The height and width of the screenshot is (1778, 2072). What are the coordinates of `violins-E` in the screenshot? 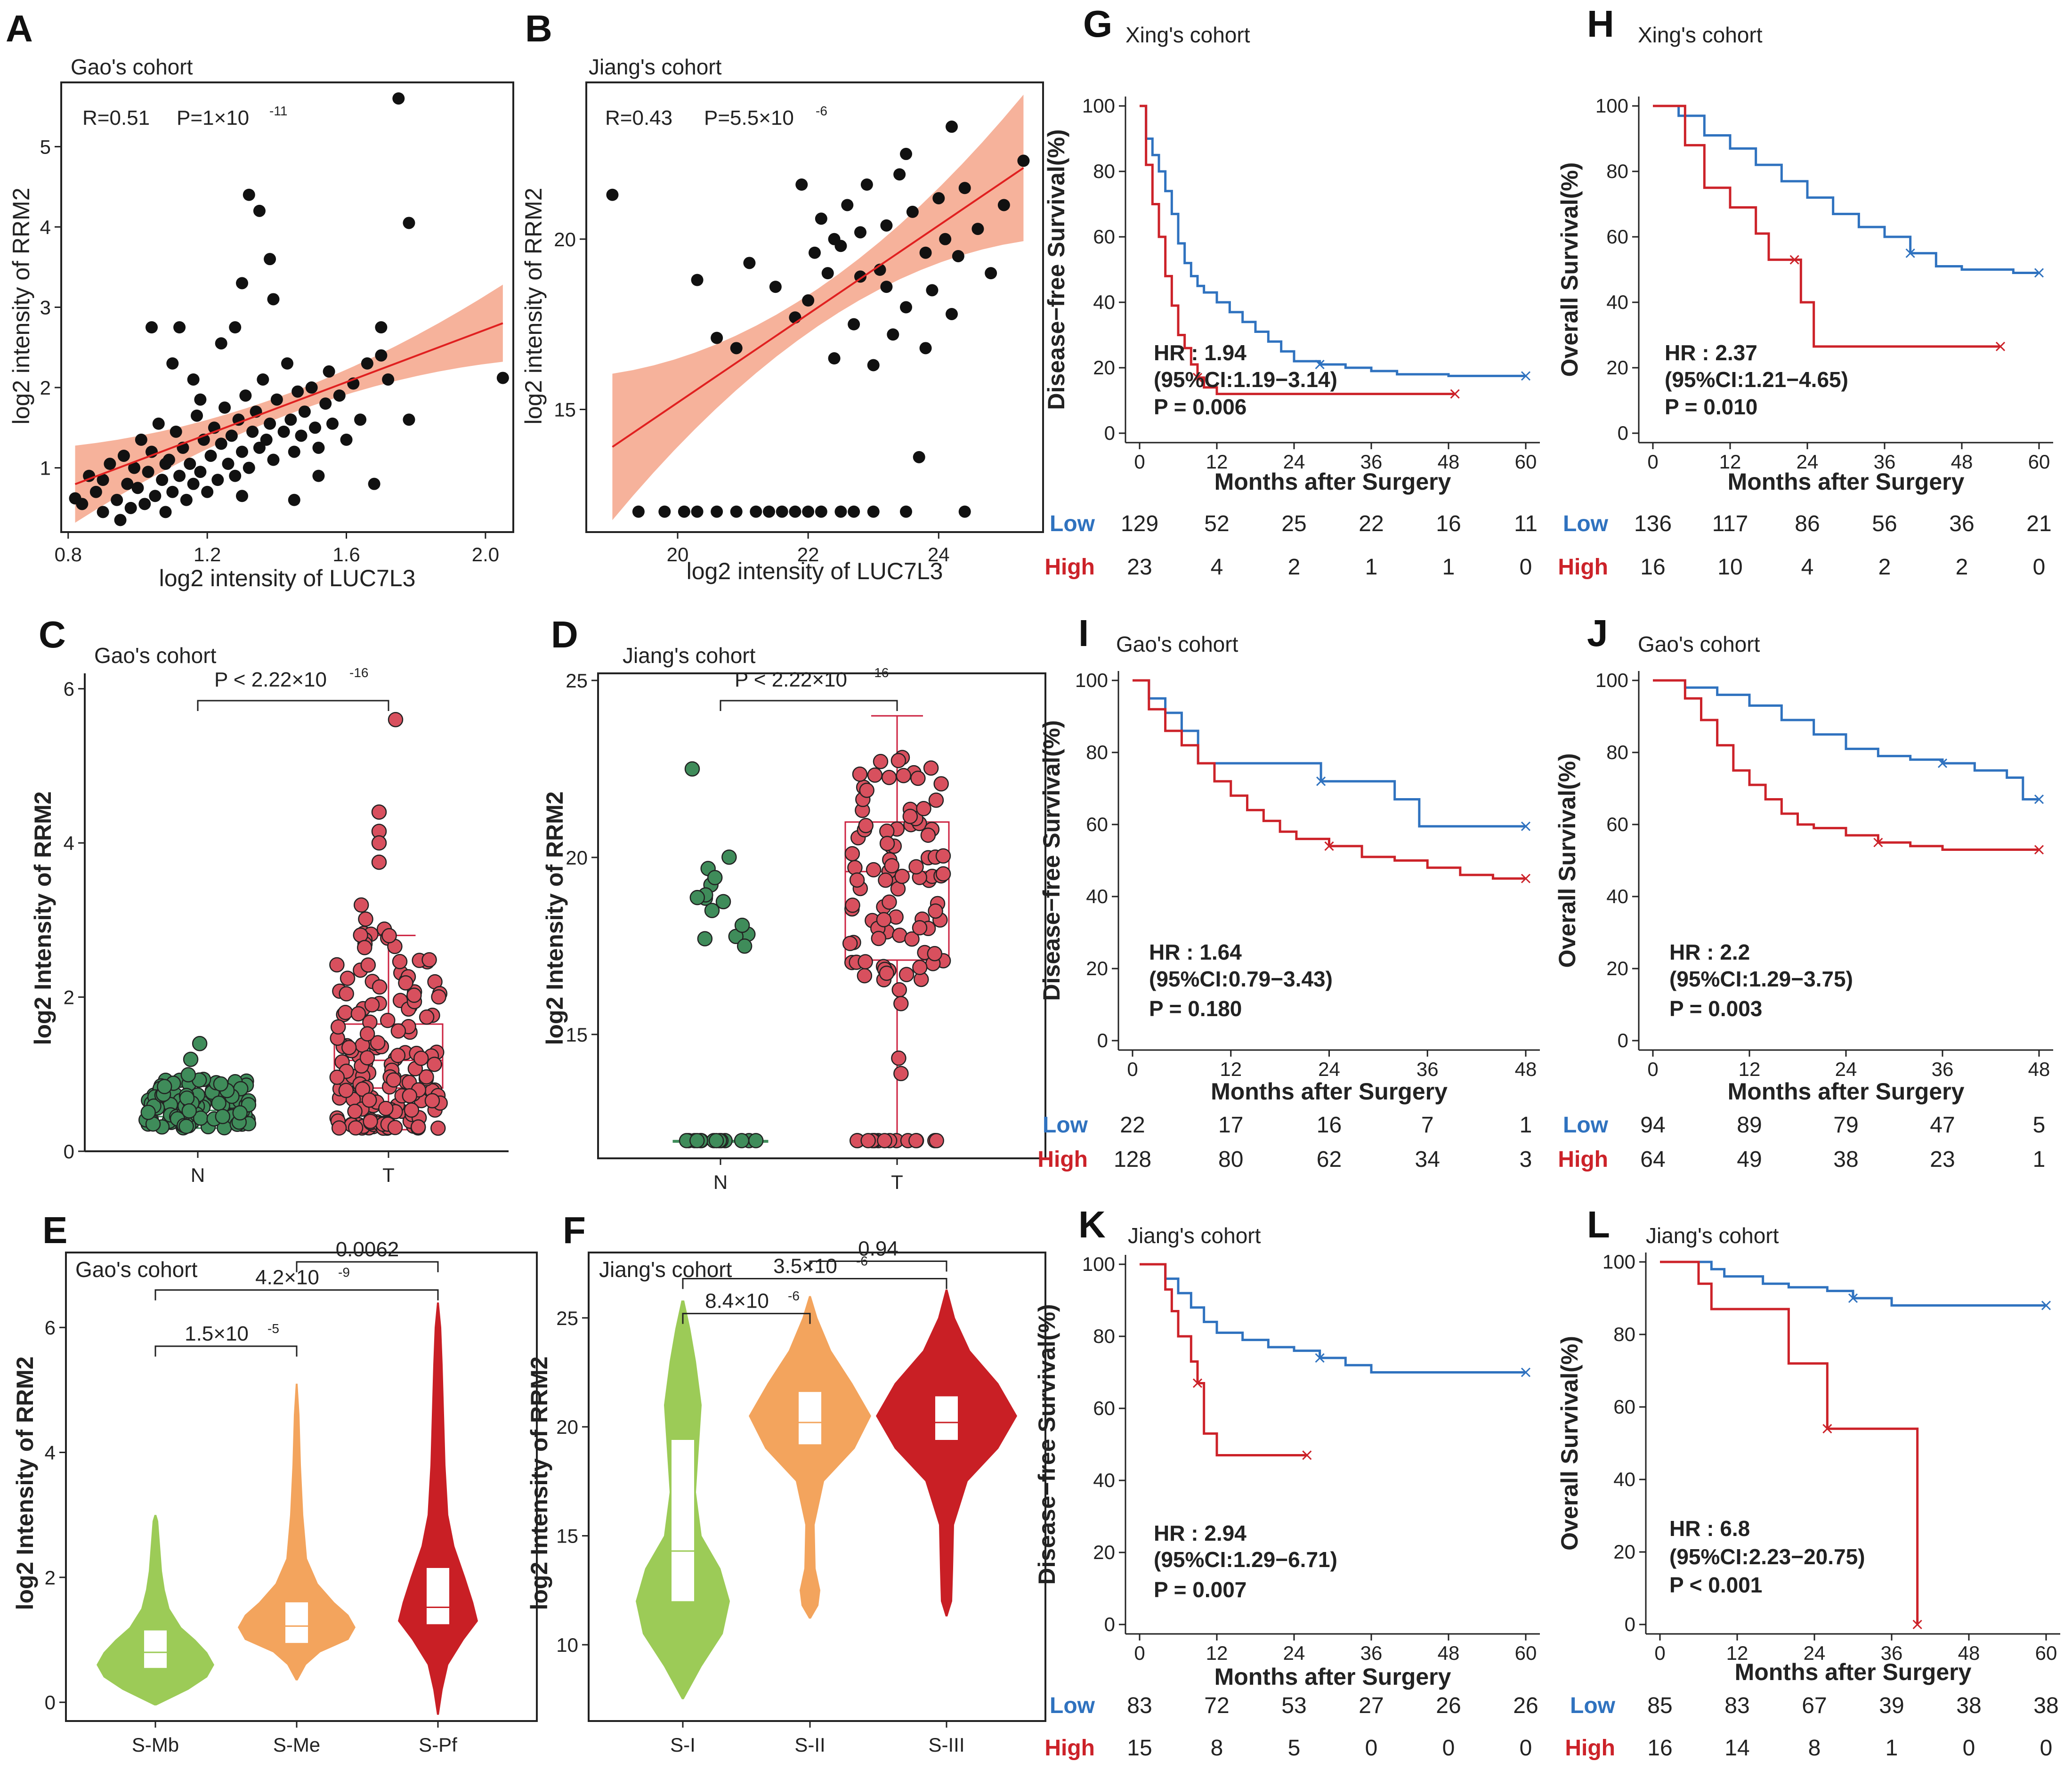 It's located at (287, 1508).